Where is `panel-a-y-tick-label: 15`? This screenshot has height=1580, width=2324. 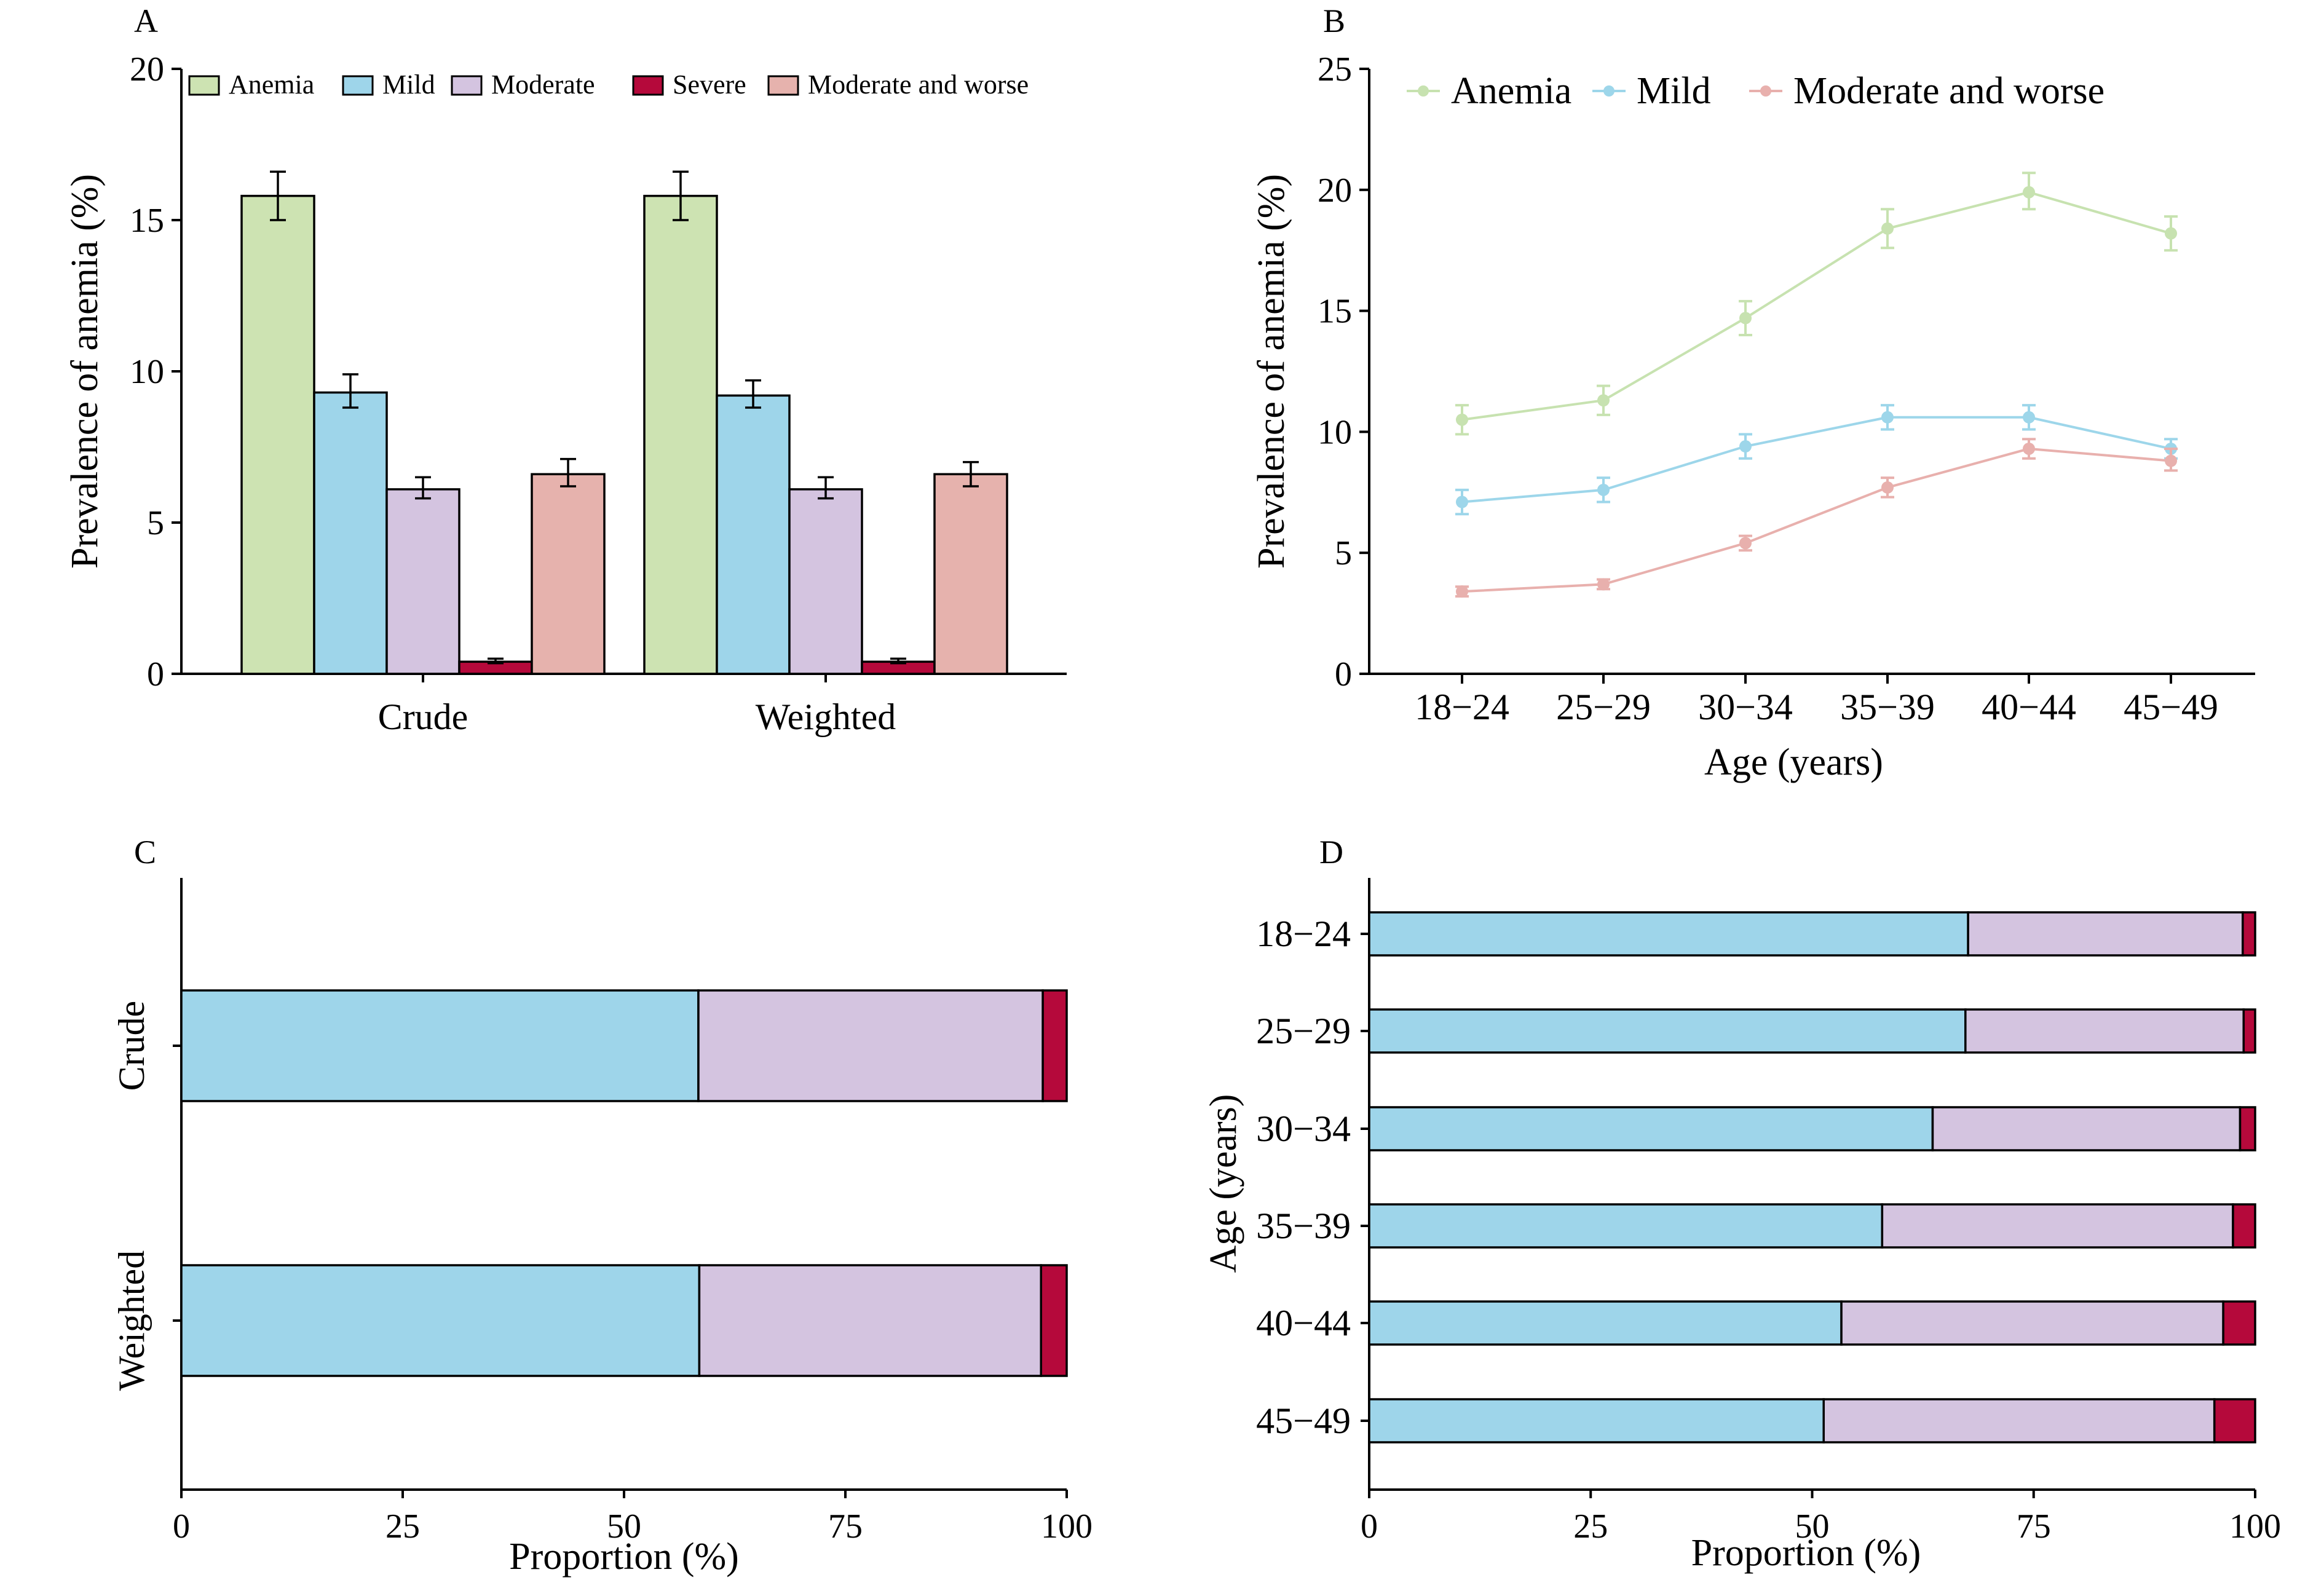 panel-a-y-tick-label: 15 is located at coordinates (147, 221).